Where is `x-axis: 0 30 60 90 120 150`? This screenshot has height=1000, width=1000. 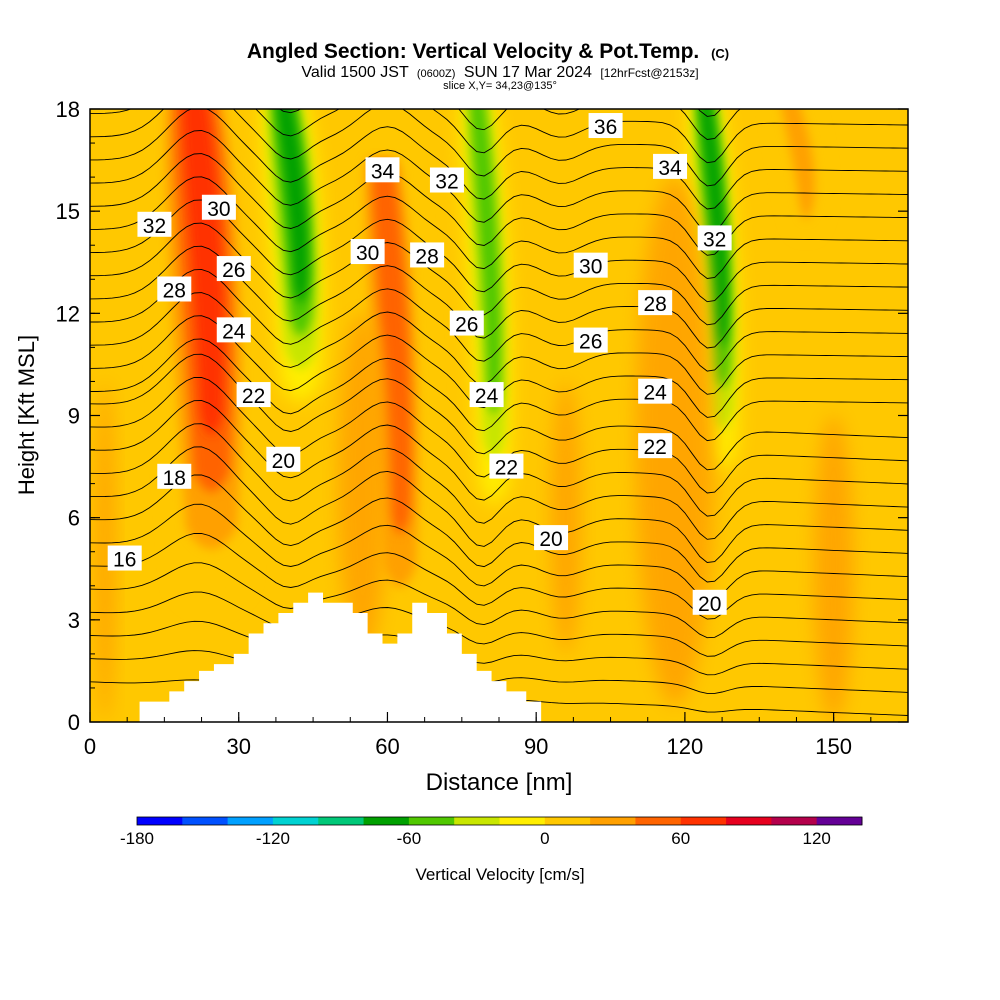
x-axis: 0 30 60 90 120 150 is located at coordinates (496, 735).